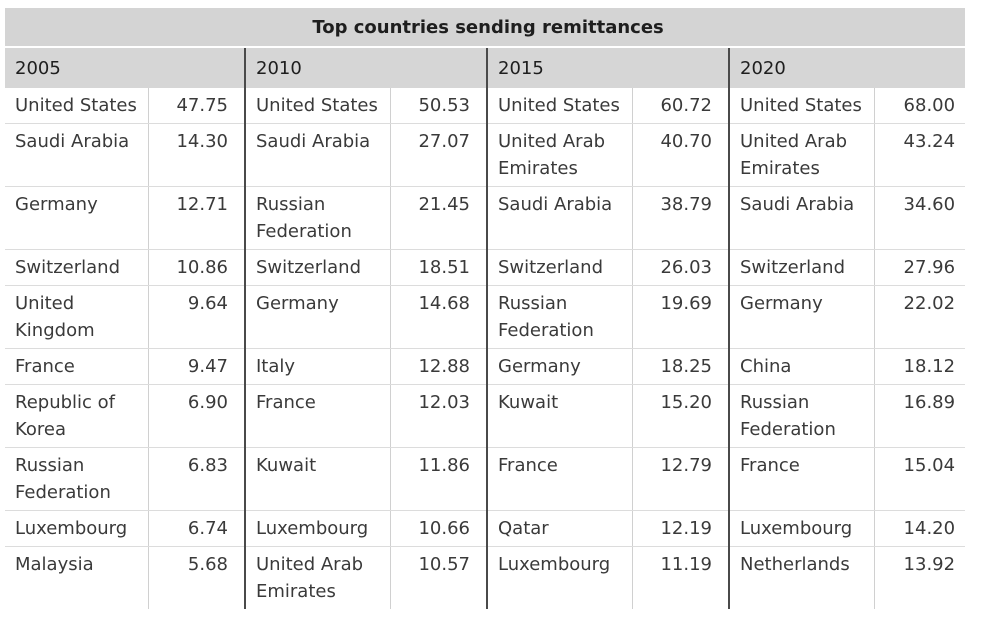  What do you see at coordinates (196, 479) in the screenshot?
I see `value-cell: 6.83` at bounding box center [196, 479].